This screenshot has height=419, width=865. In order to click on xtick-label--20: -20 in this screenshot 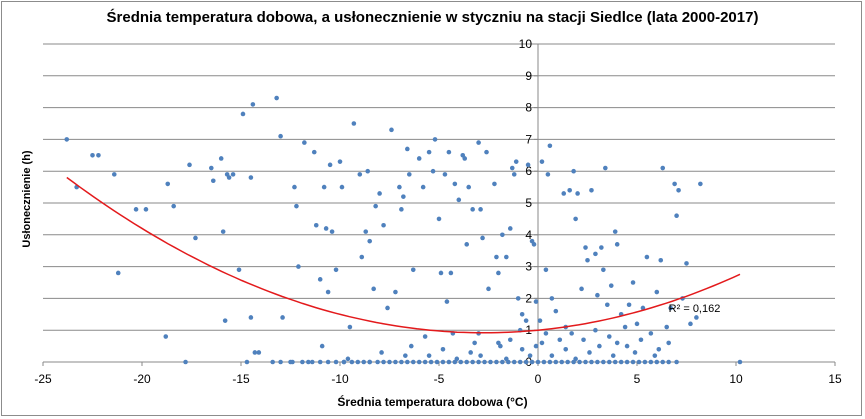, I will do `click(142, 379)`.